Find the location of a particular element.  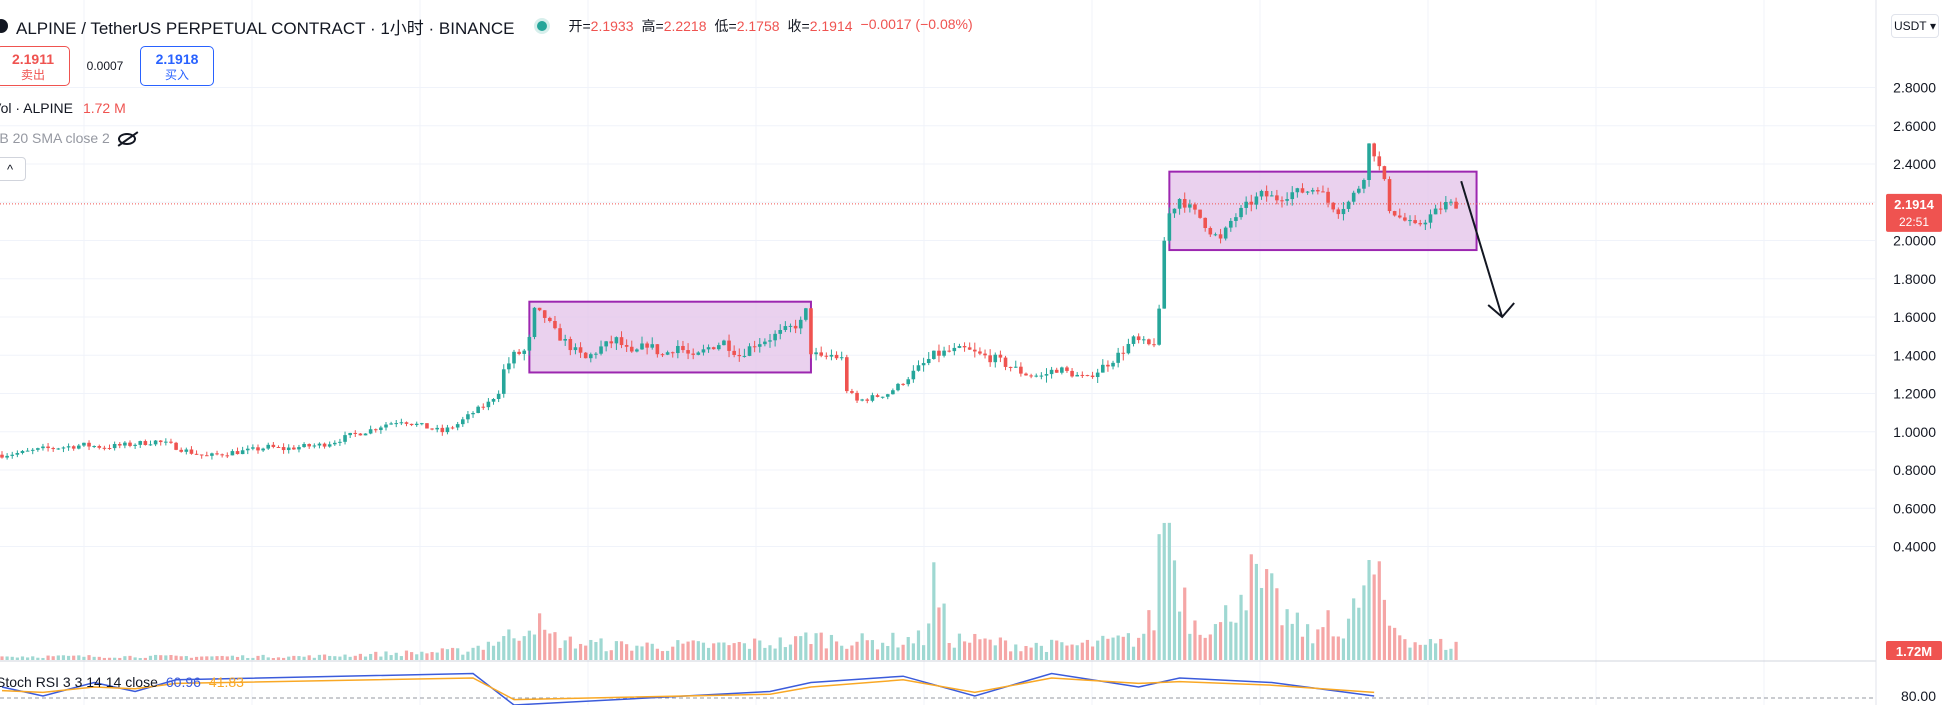

collapse-legend-button: ^ is located at coordinates (13, 169).